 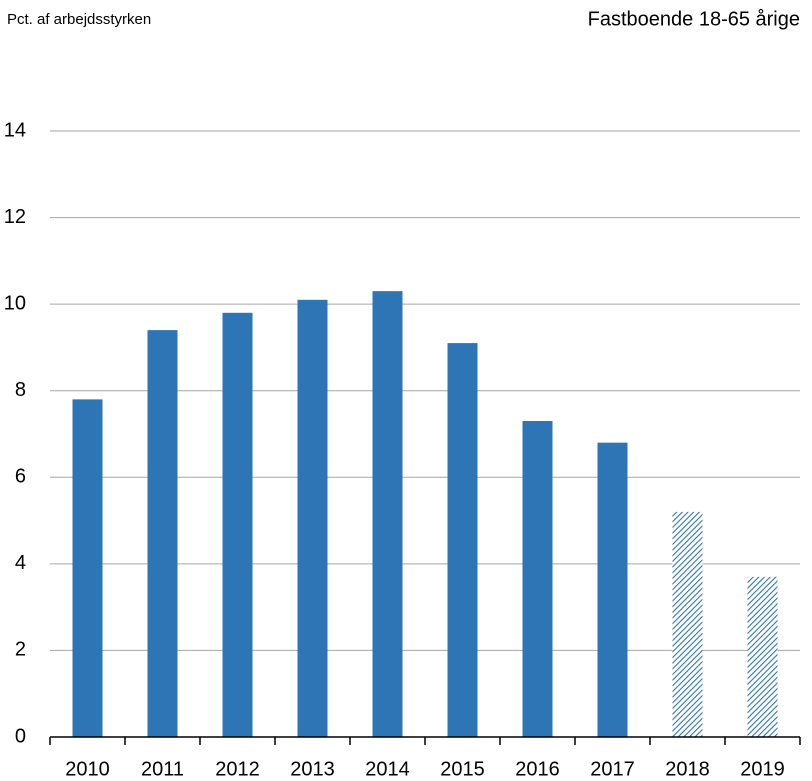 I want to click on x-tick-label: 2013, so click(x=312, y=769).